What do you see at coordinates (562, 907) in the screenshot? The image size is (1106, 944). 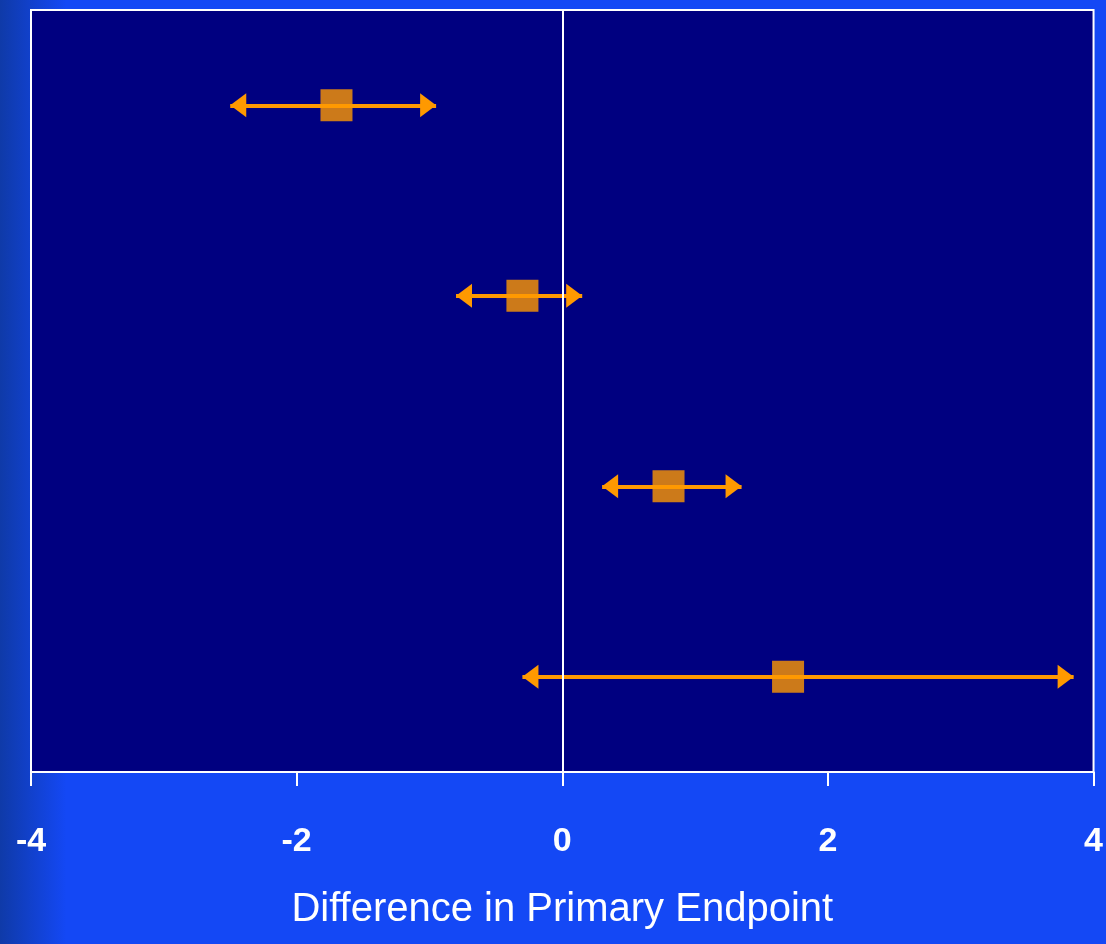 I see `x-axis-title: Difference in Primary Endpoint` at bounding box center [562, 907].